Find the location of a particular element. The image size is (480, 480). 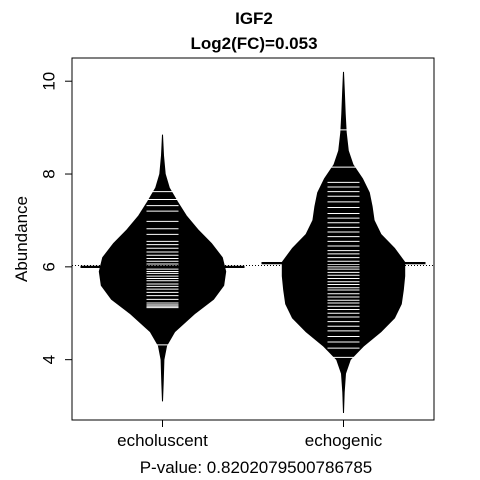

x-tick-label: echoluscent is located at coordinates (162, 440).